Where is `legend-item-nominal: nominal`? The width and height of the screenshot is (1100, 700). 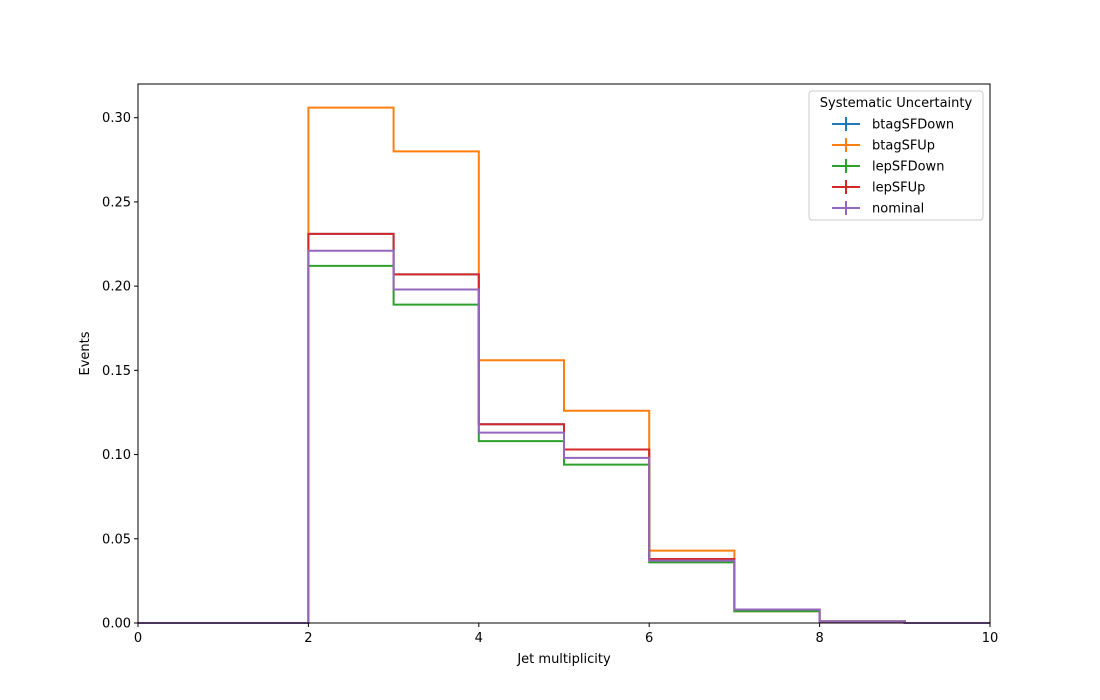 legend-item-nominal: nominal is located at coordinates (878, 209).